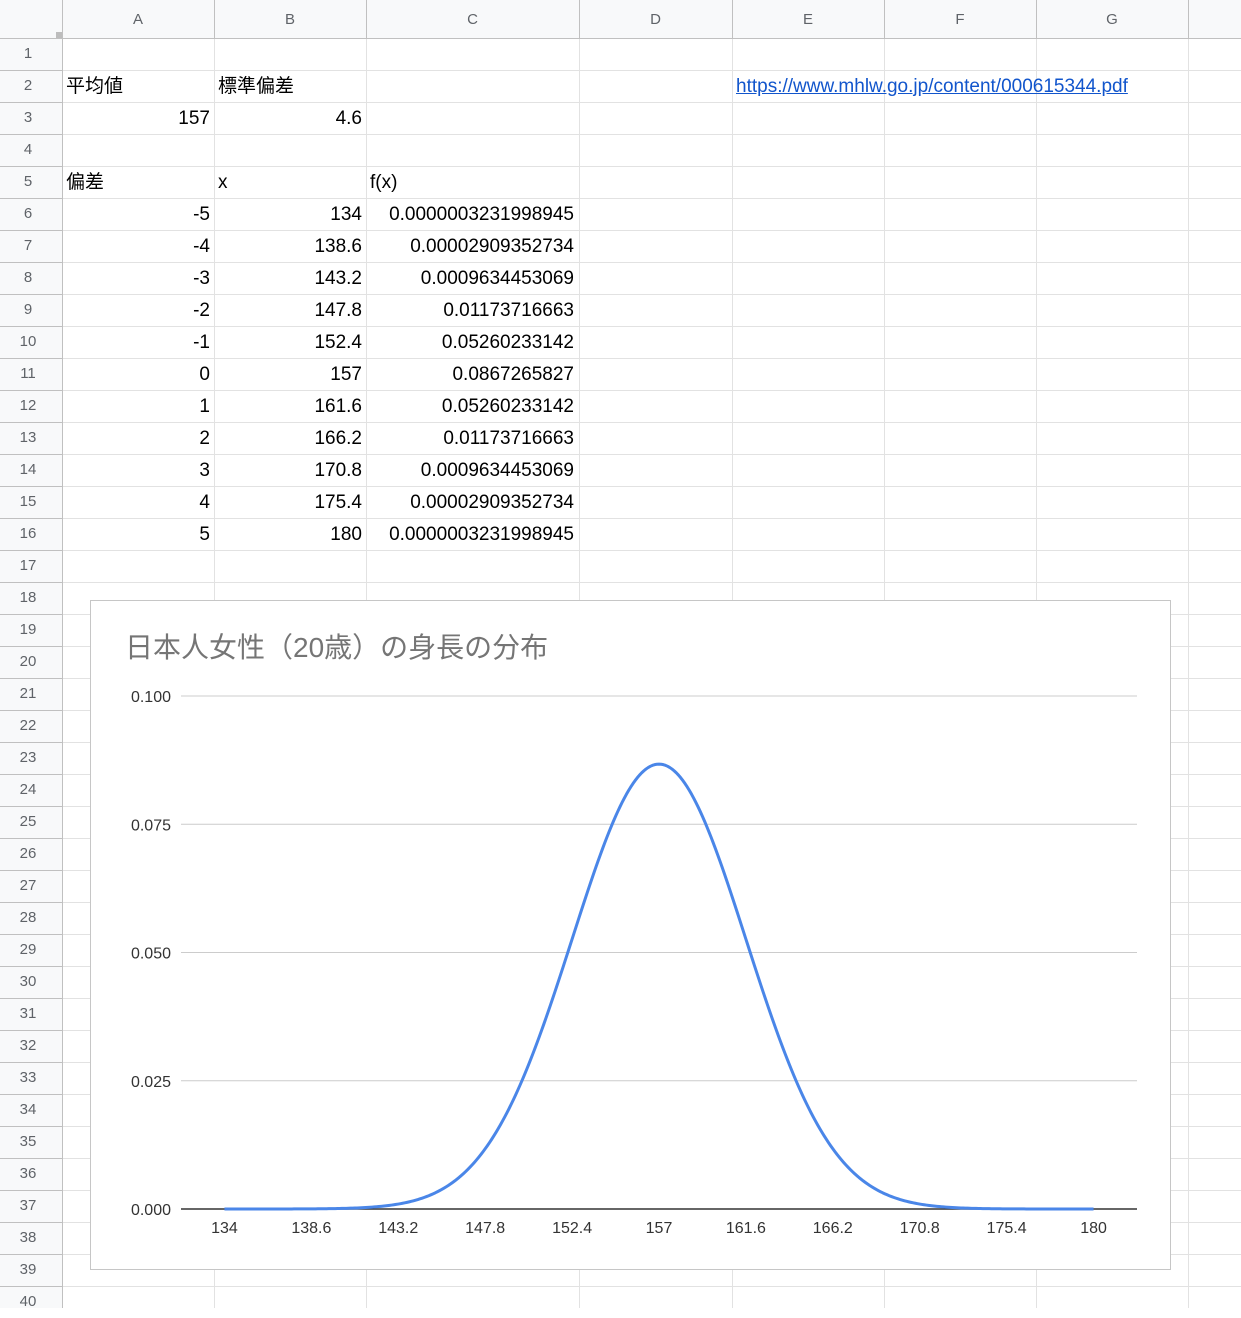 This screenshot has width=1241, height=1318. Describe the element at coordinates (28, 661) in the screenshot. I see `row-header-20: 20` at that location.